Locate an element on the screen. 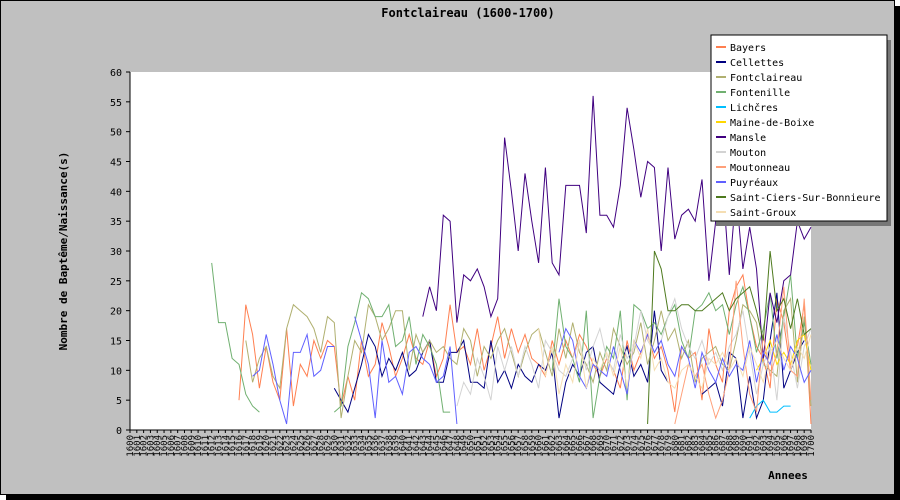  y-axis-label: Nombre de Baptême/Naissance(s) is located at coordinates (63, 251).